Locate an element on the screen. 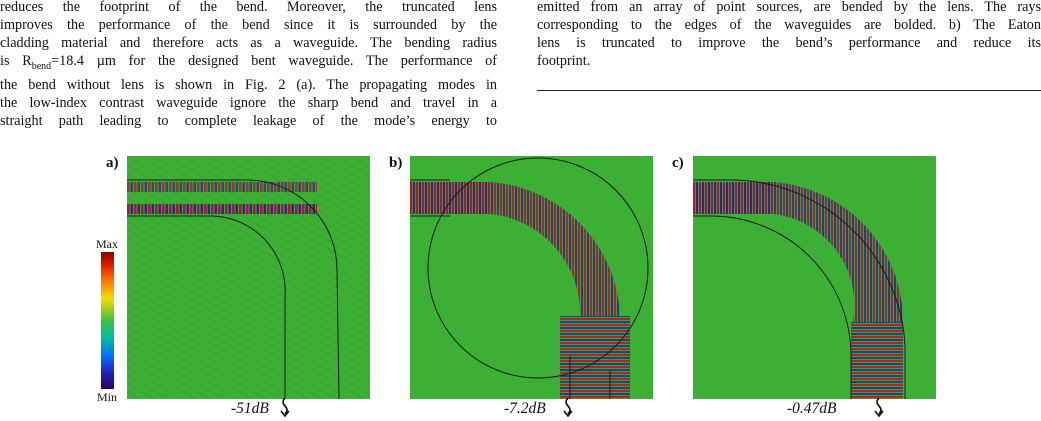  colorbar: Max Min is located at coordinates (107, 320).